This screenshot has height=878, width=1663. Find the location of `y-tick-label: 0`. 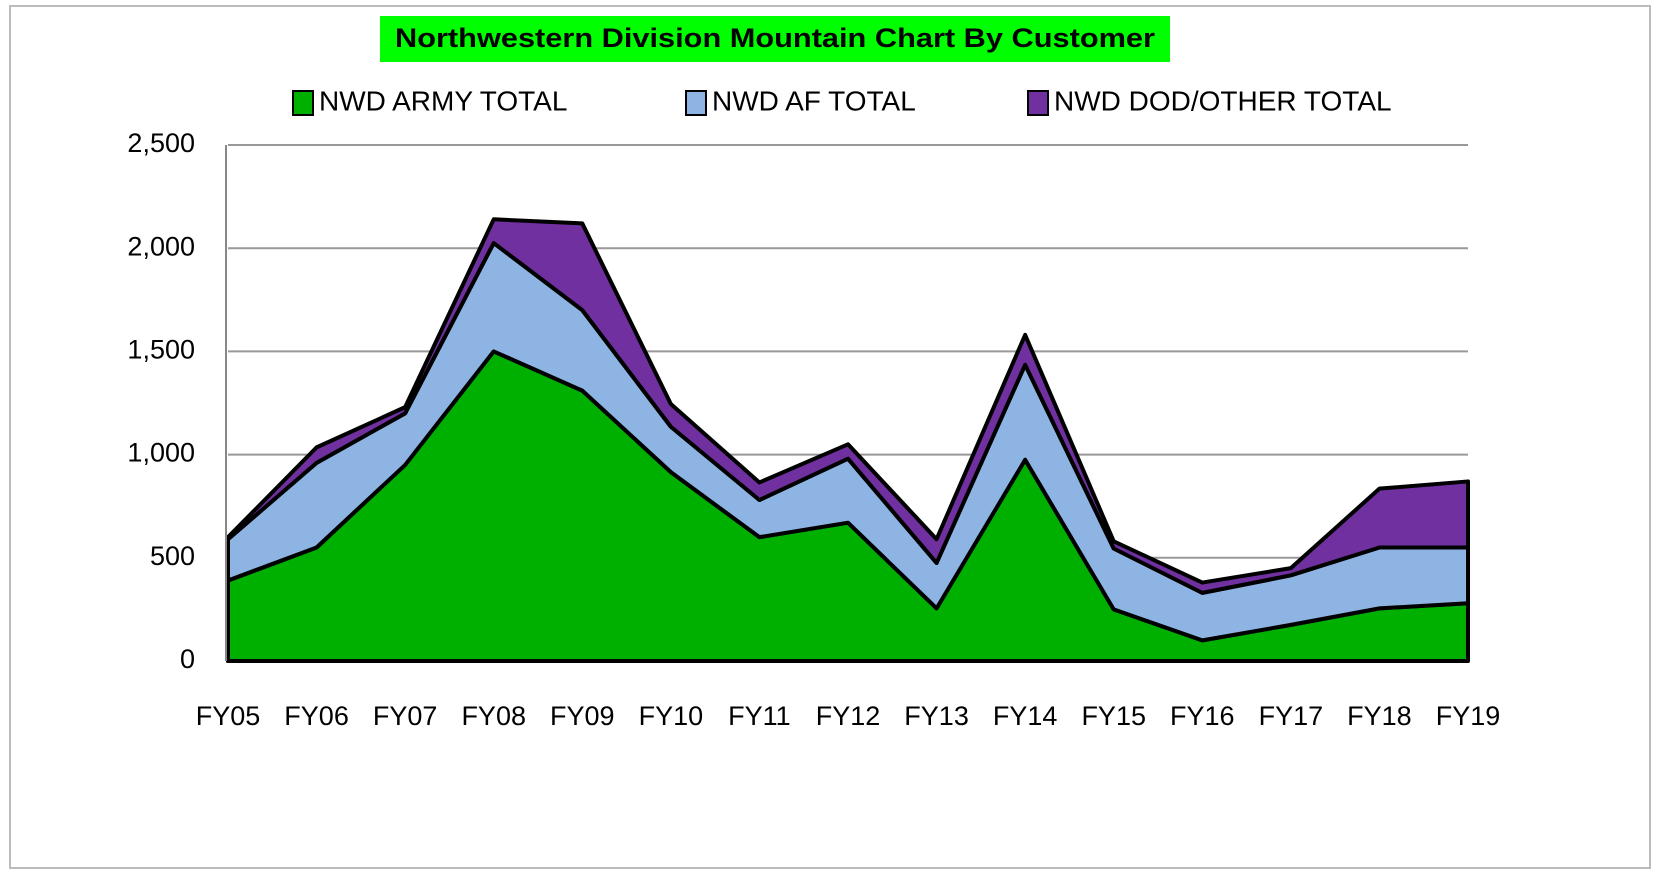

y-tick-label: 0 is located at coordinates (187, 659).